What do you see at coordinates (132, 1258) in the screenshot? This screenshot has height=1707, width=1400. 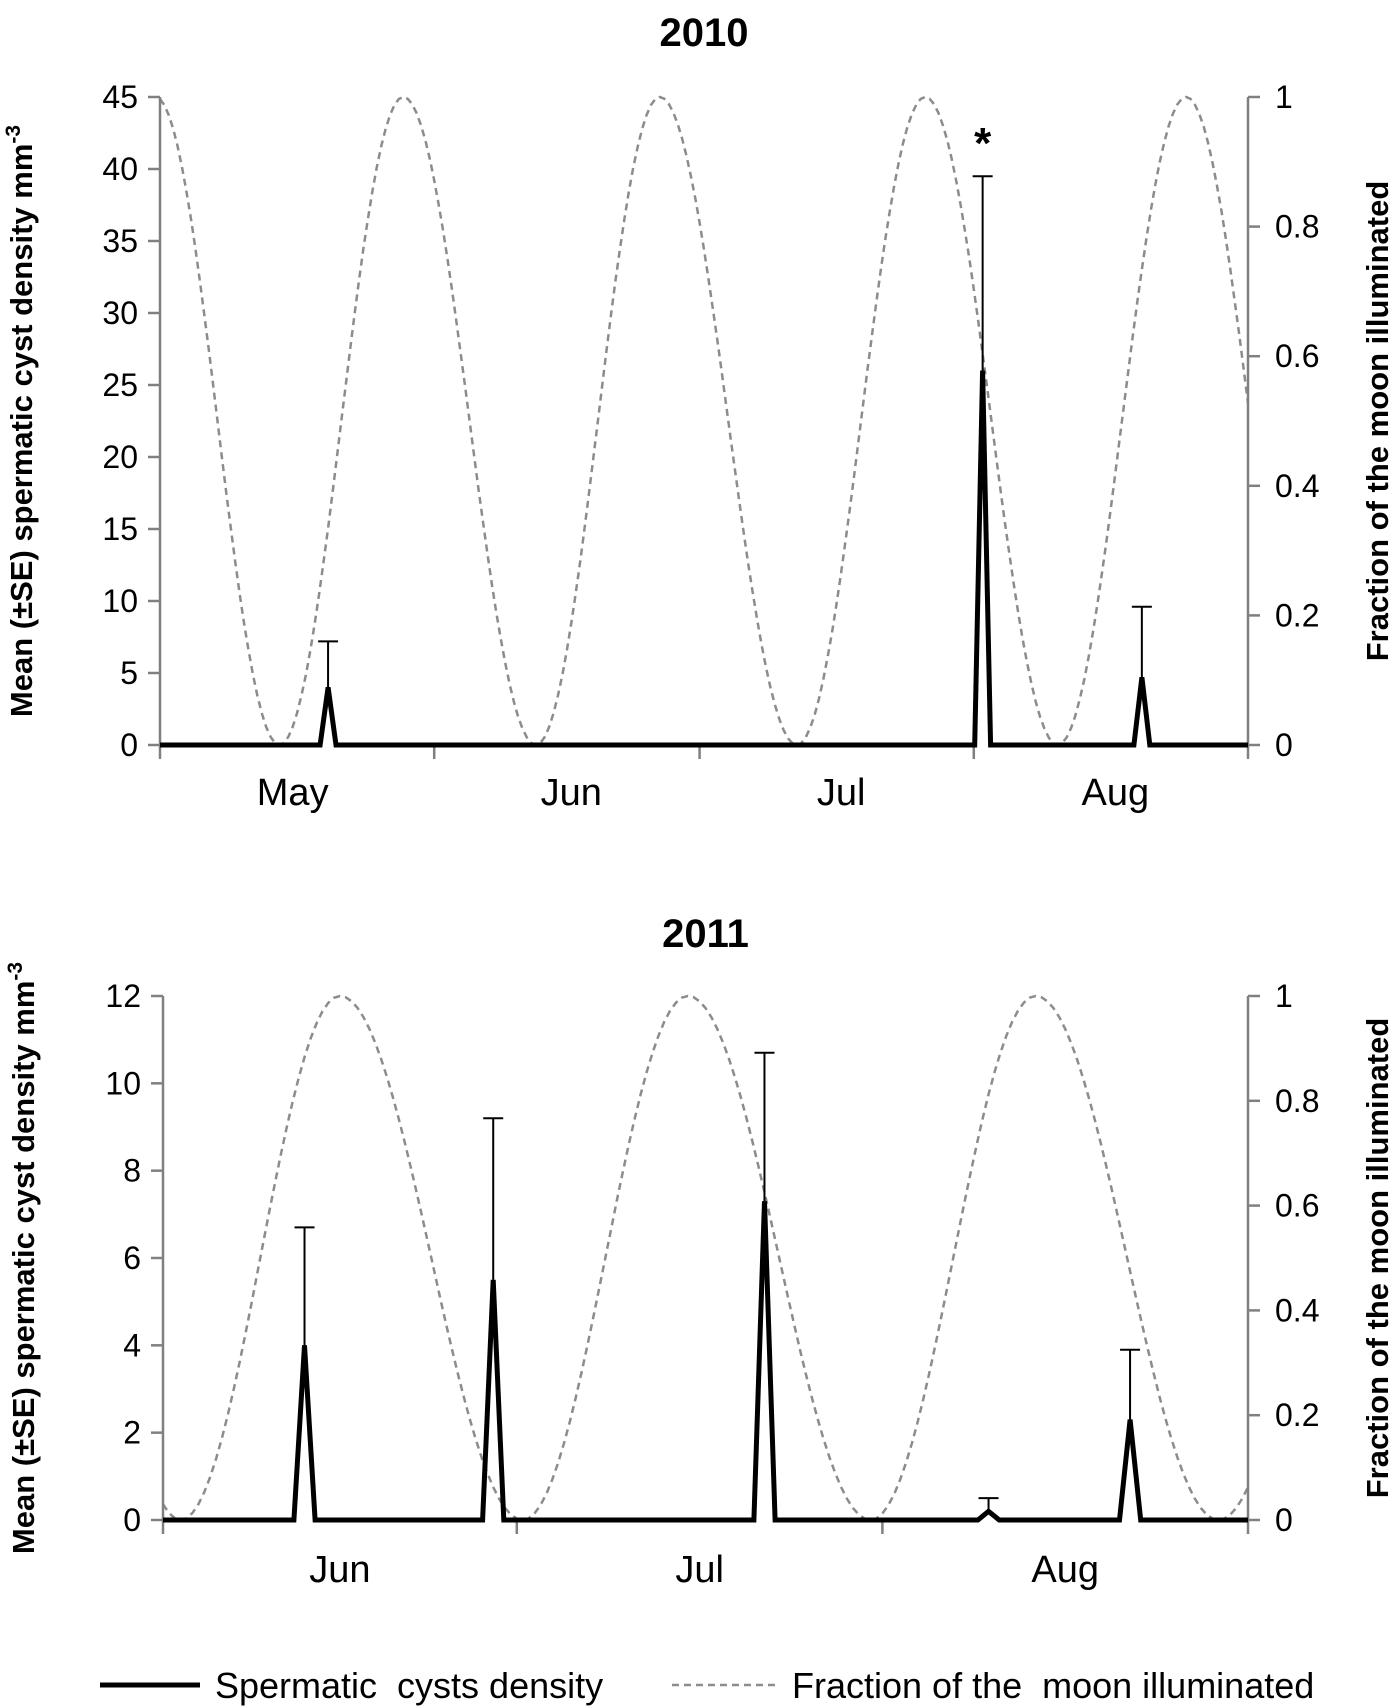 I see `y-tick-label: 6` at bounding box center [132, 1258].